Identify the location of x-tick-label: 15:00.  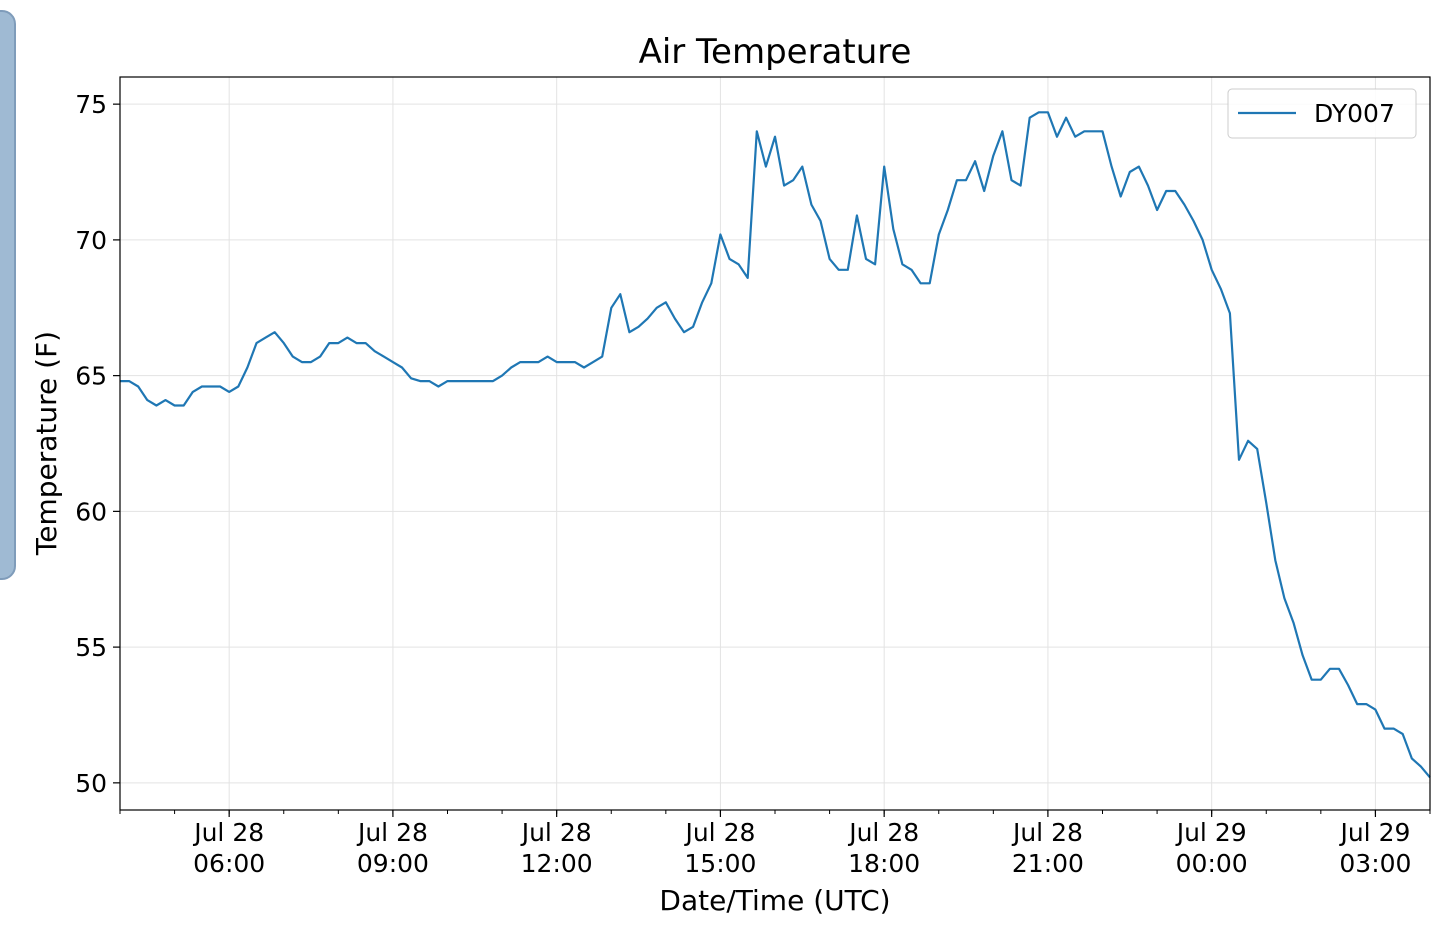
(720, 863).